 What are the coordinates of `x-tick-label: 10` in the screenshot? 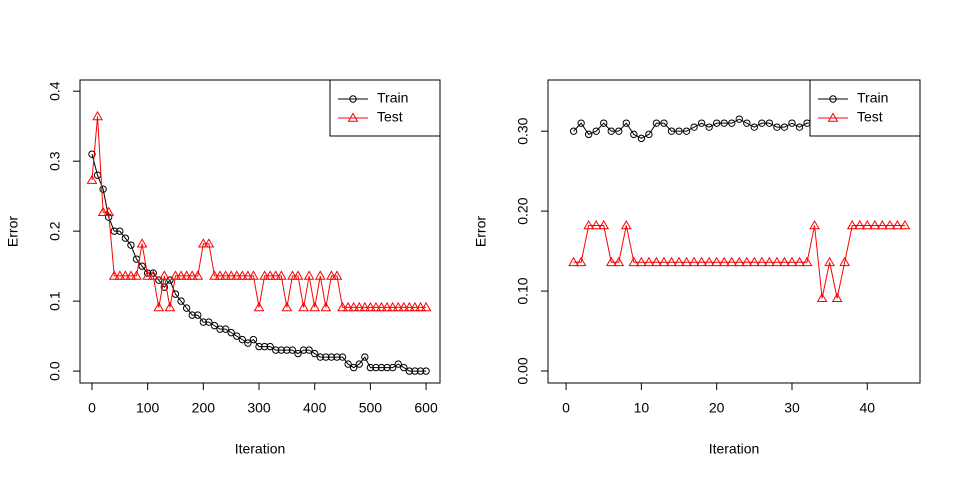 It's located at (642, 408).